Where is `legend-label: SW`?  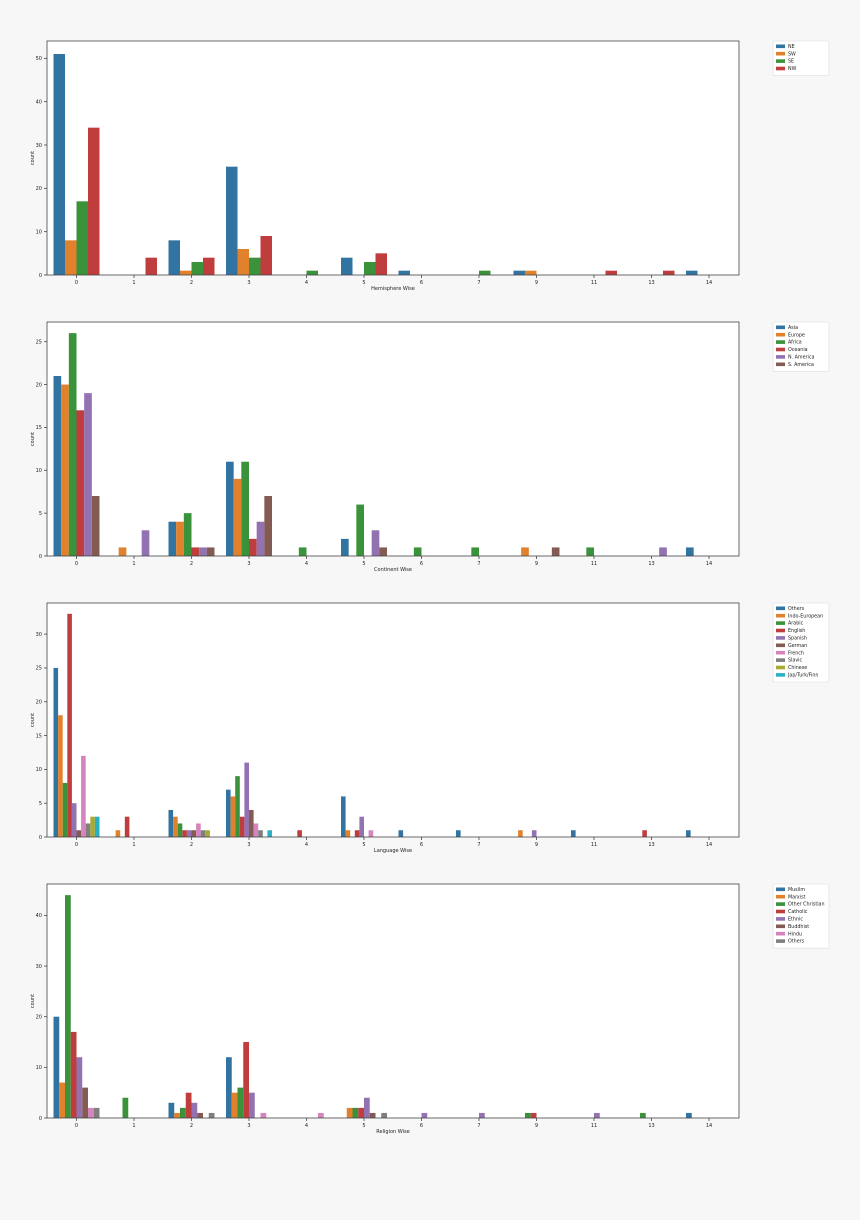 legend-label: SW is located at coordinates (792, 54).